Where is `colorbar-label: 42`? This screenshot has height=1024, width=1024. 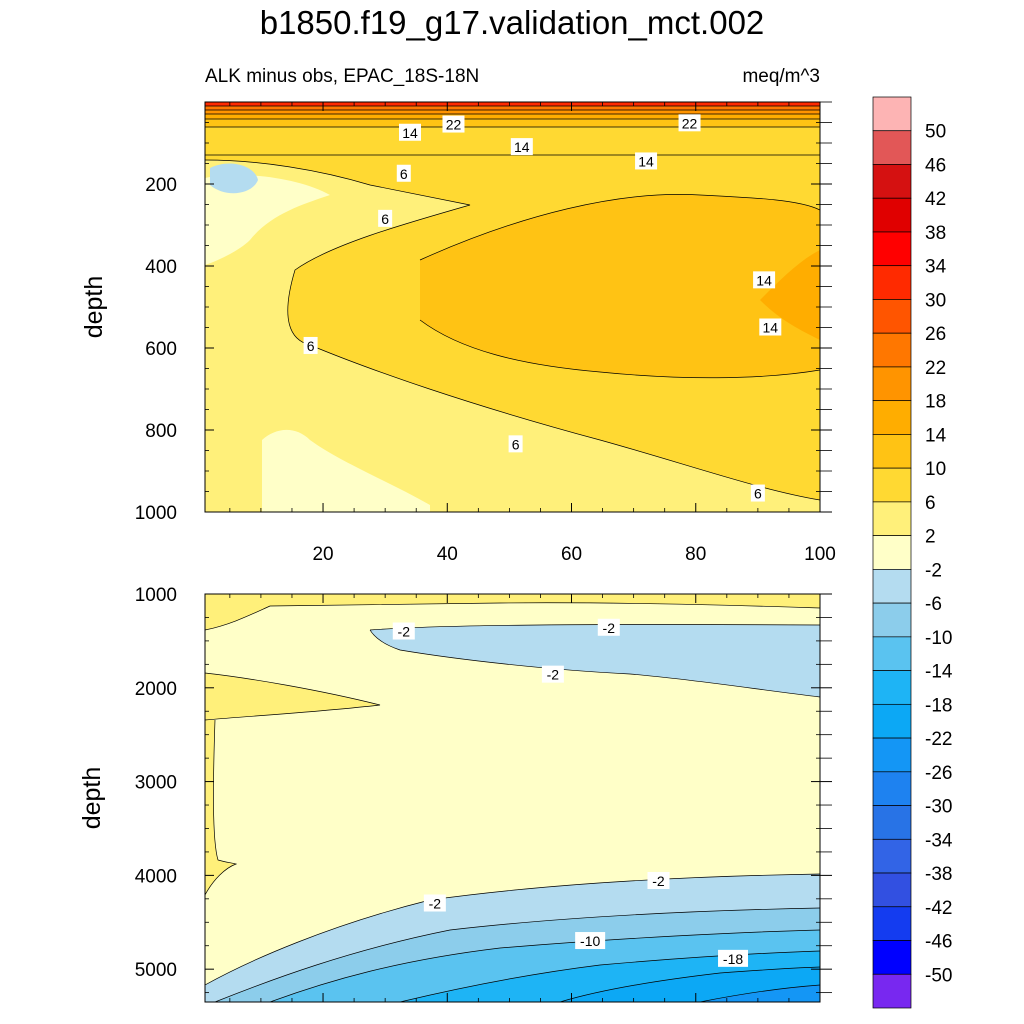 colorbar-label: 42 is located at coordinates (935, 199).